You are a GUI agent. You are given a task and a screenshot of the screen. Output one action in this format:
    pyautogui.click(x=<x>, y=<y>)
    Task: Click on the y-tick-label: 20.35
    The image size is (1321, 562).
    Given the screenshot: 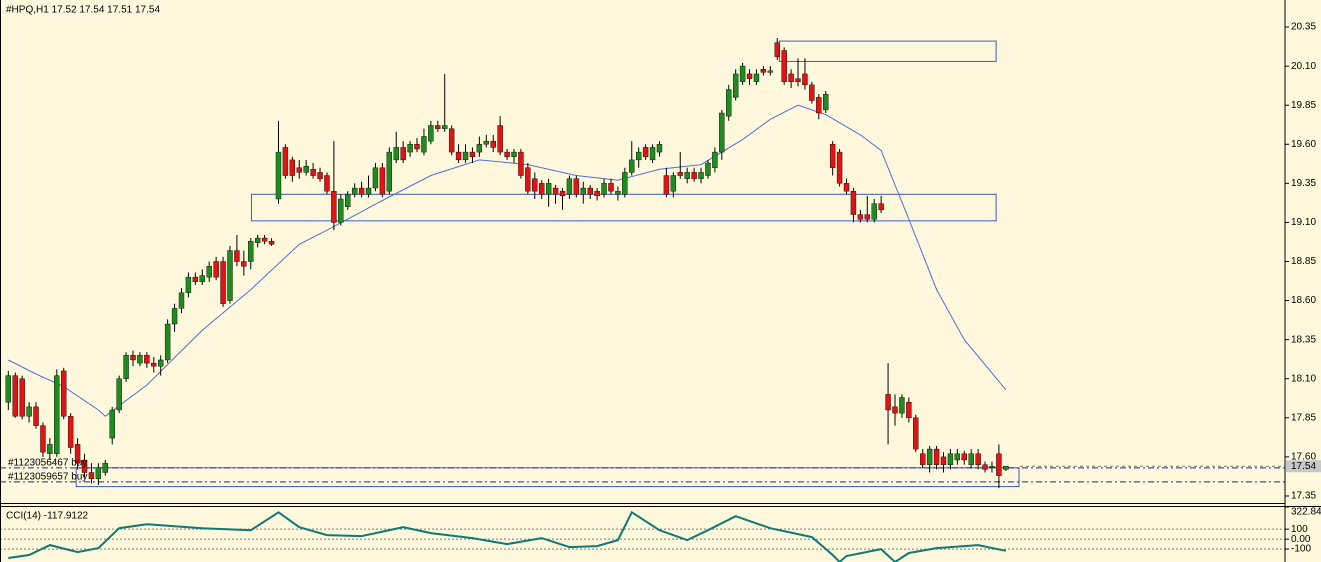 What is the action you would take?
    pyautogui.click(x=1303, y=27)
    